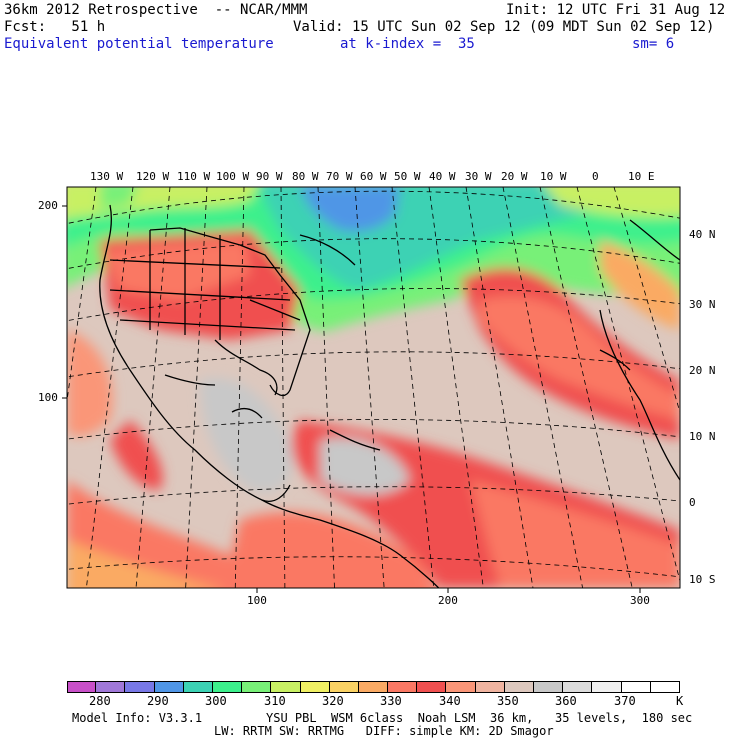 The height and width of the screenshot is (740, 740). What do you see at coordinates (478, 176) in the screenshot?
I see `lon-label: 30 W` at bounding box center [478, 176].